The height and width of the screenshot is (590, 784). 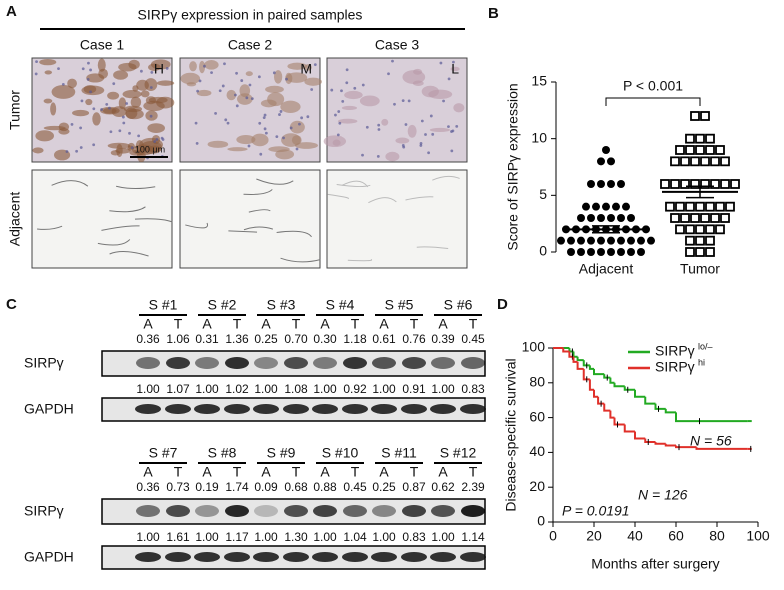 What do you see at coordinates (266, 339) in the screenshot?
I see `ratio: 0.25` at bounding box center [266, 339].